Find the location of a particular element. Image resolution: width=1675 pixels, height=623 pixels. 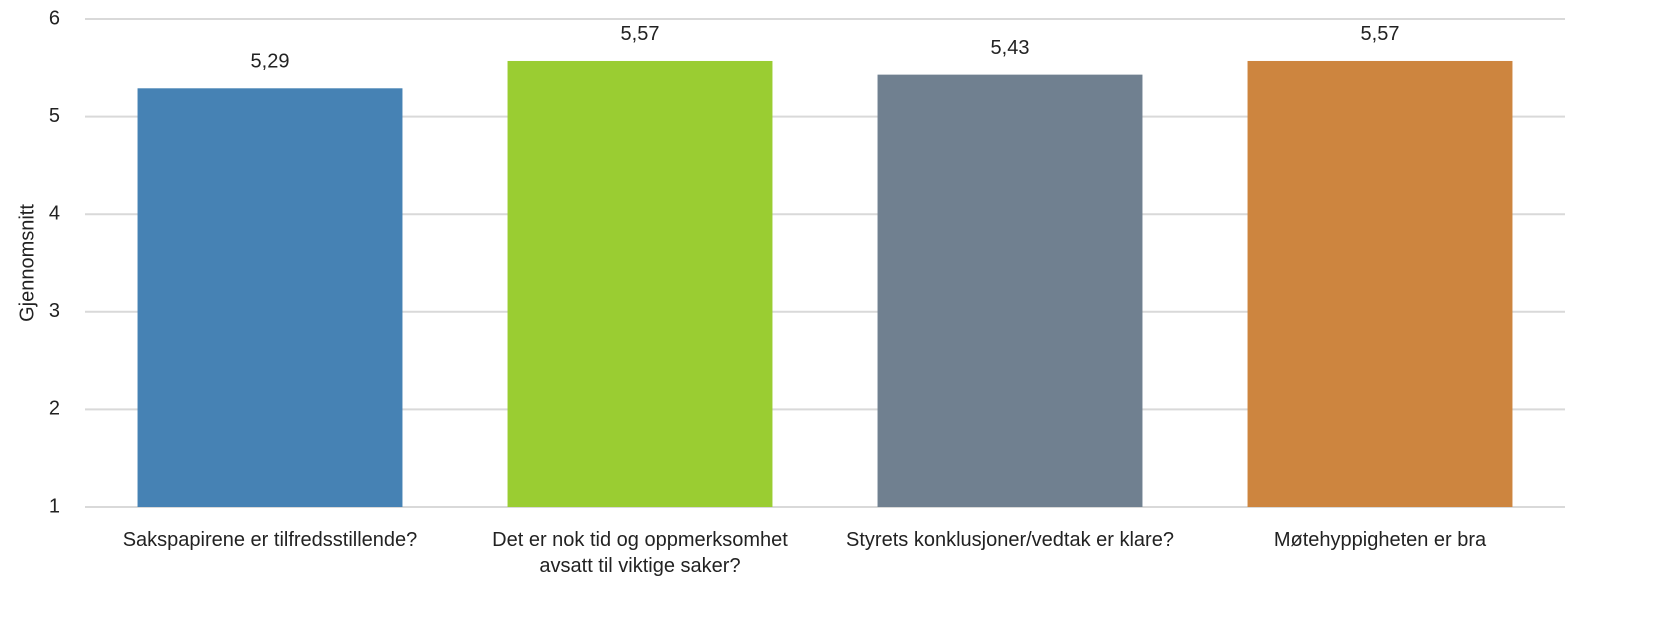

y-tick-label: 6 is located at coordinates (54, 18).